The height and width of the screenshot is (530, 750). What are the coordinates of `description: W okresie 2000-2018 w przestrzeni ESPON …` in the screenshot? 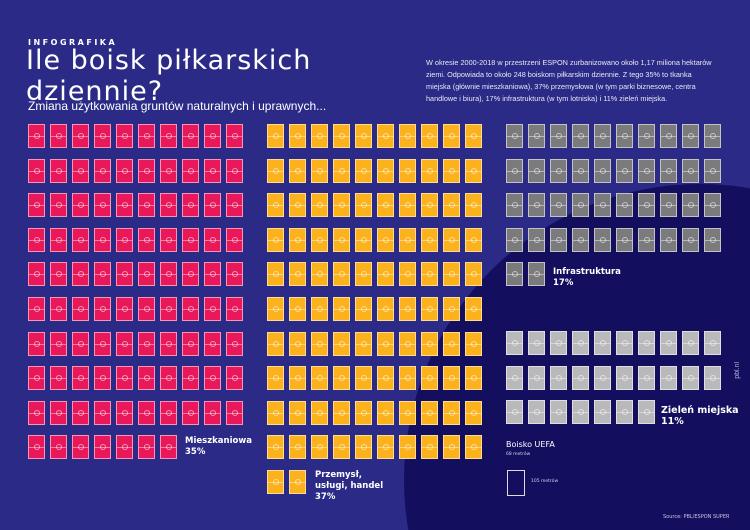 It's located at (569, 80).